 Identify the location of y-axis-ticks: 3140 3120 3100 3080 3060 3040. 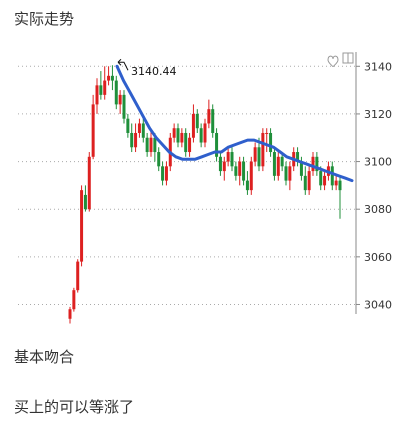
(374, 185).